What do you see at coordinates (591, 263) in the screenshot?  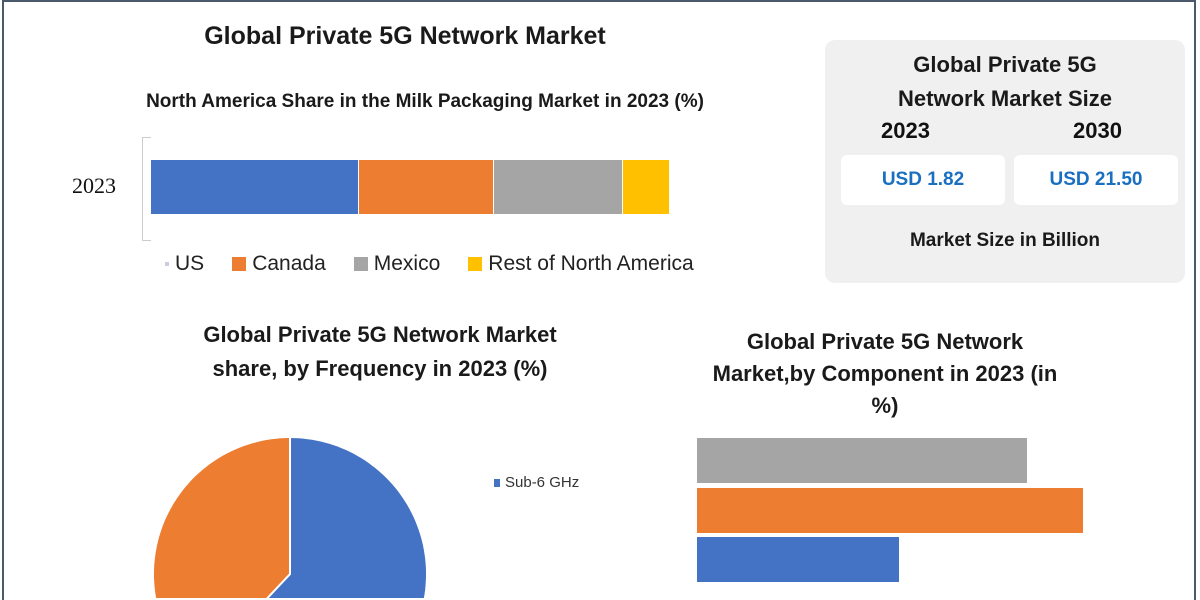 I see `legend-label: Rest of North America` at bounding box center [591, 263].